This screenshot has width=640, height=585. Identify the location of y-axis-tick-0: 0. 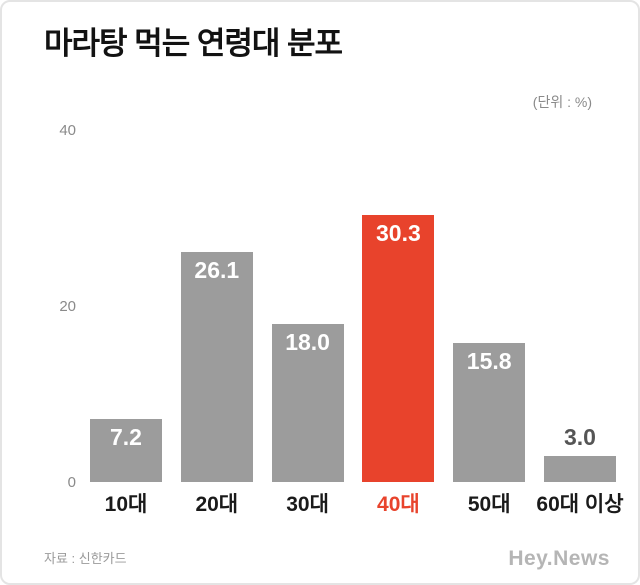
(71, 482).